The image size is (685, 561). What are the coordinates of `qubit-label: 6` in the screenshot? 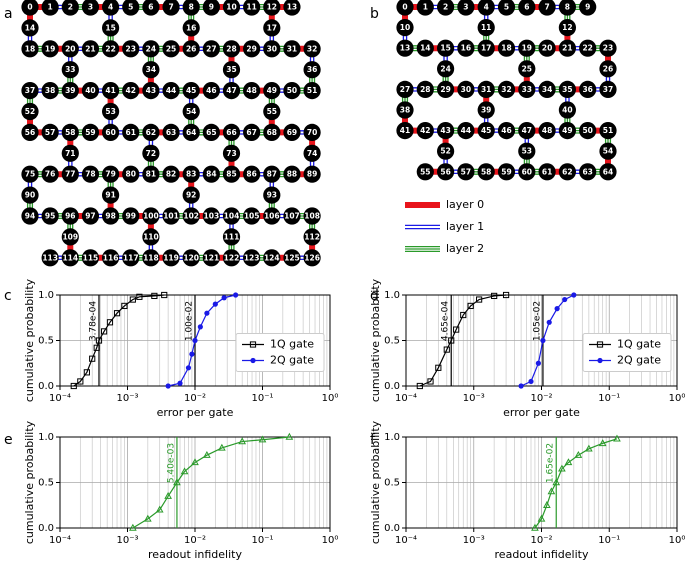 It's located at (526, 7).